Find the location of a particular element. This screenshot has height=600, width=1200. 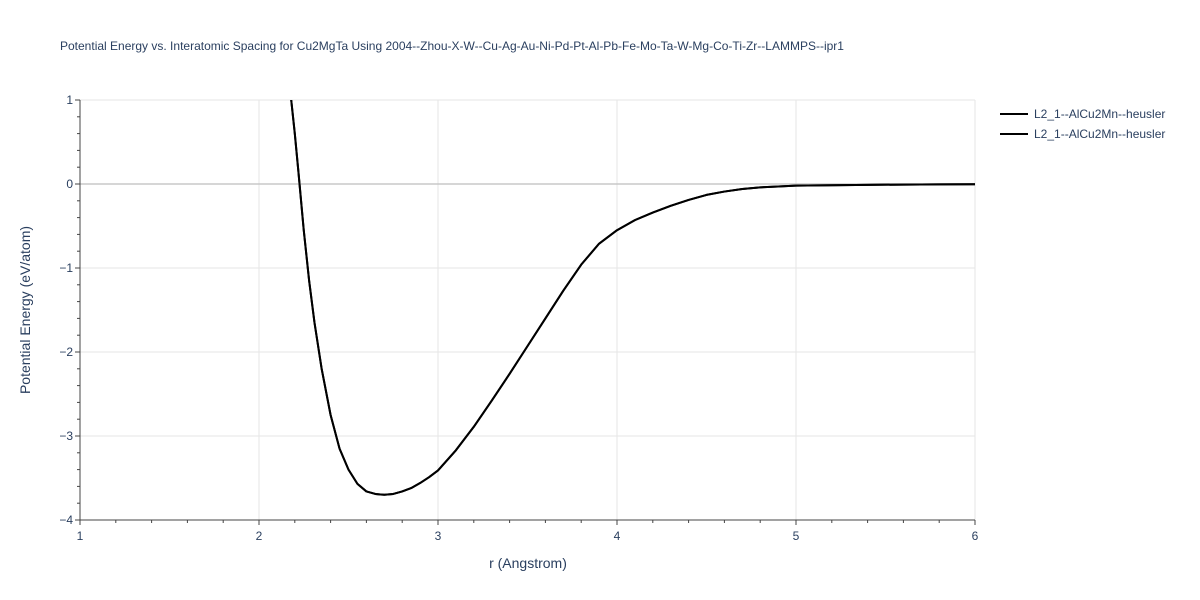

y-tick-label: 1 is located at coordinates (69, 100).